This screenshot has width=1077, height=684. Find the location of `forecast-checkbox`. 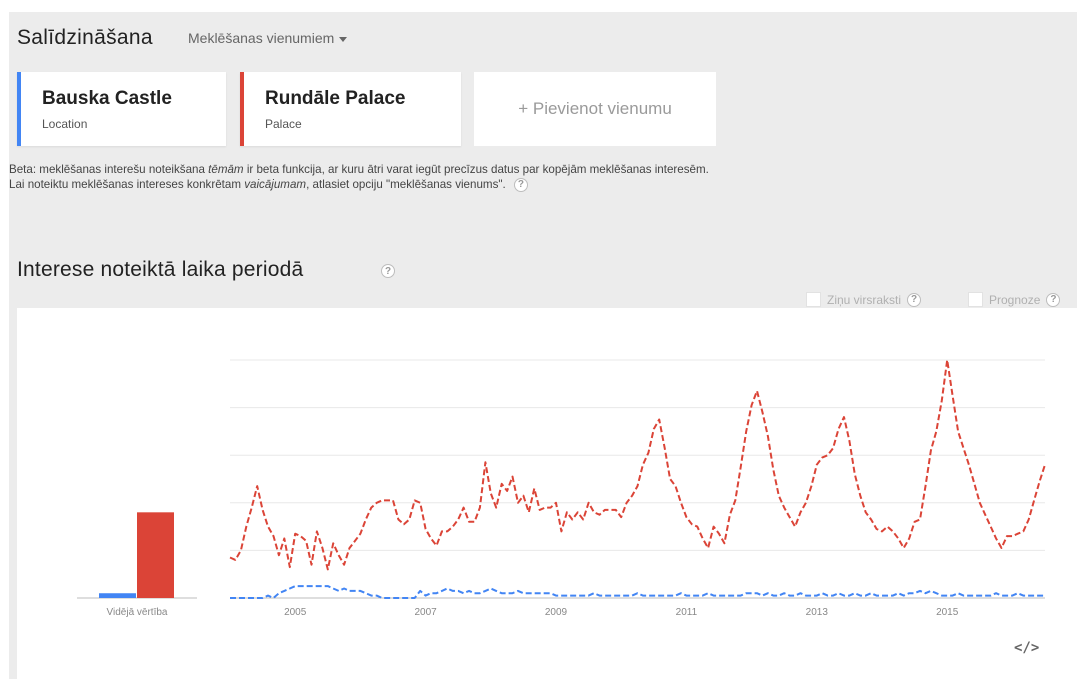

forecast-checkbox is located at coordinates (975, 299).